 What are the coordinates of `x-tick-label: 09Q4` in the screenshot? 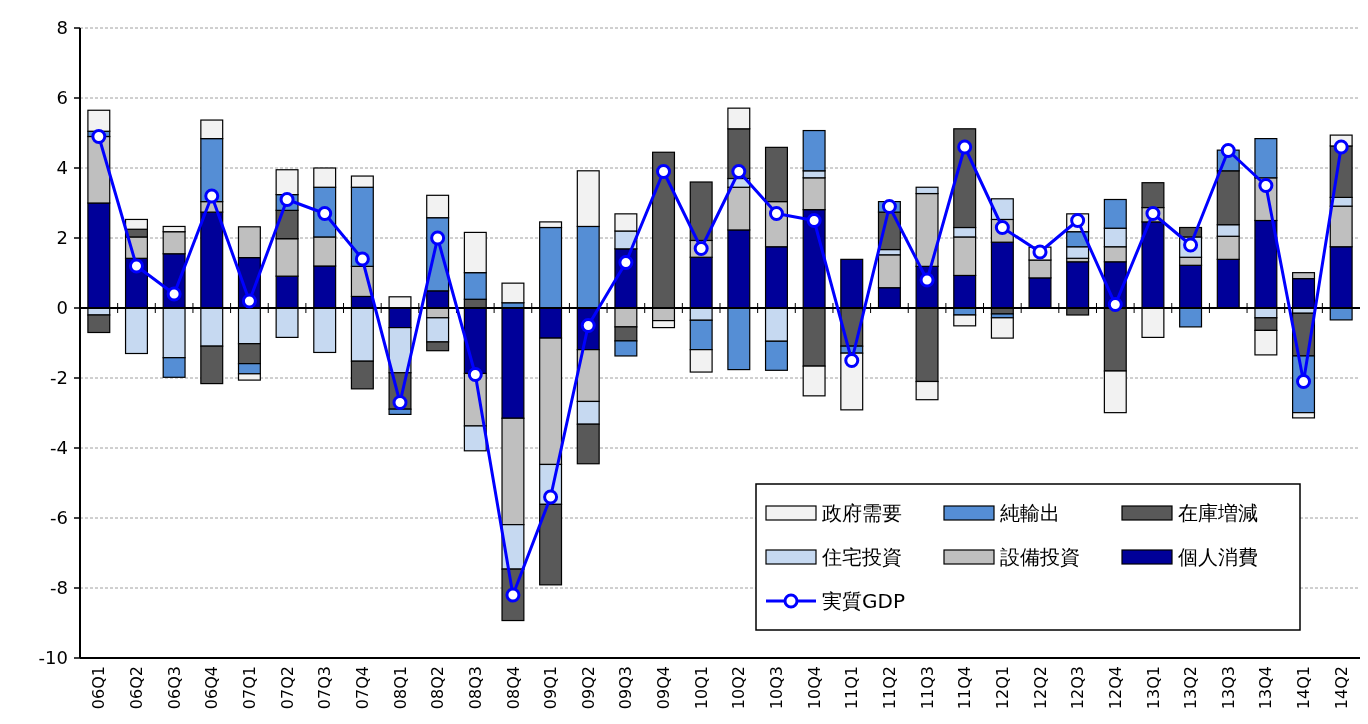 It's located at (664, 688).